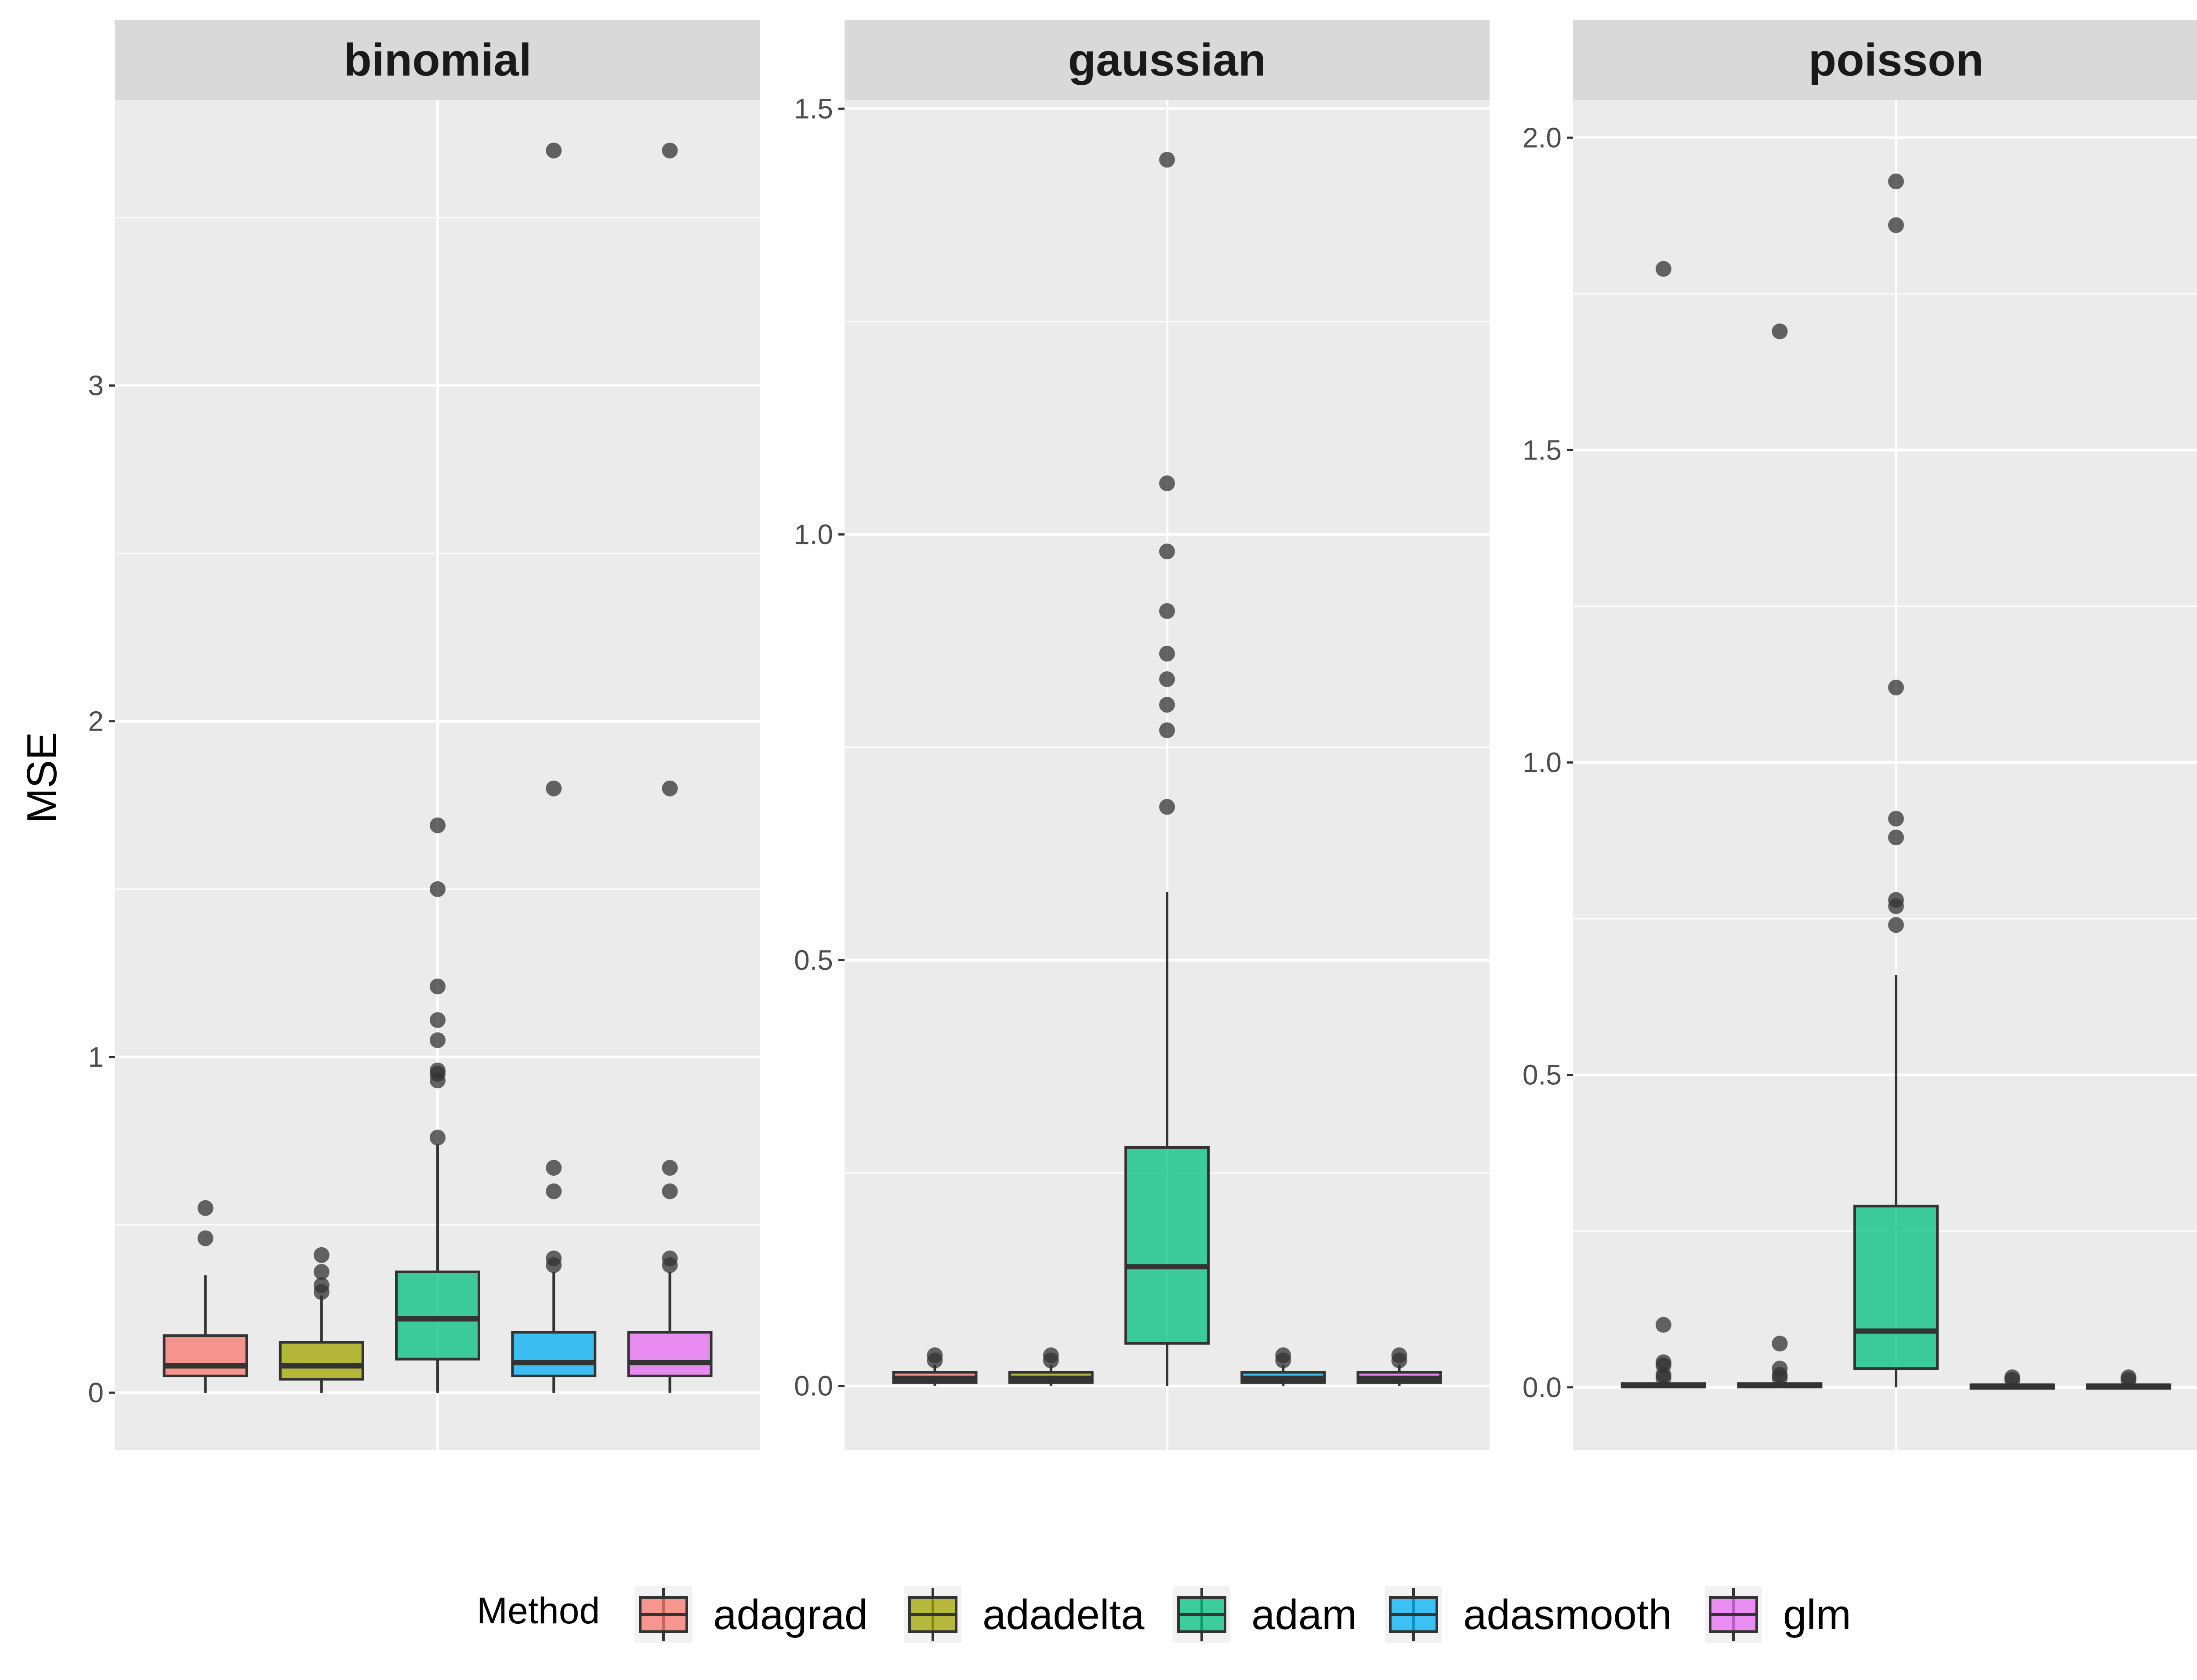 The image size is (2197, 1680). What do you see at coordinates (538, 1610) in the screenshot?
I see `legend-title: Method` at bounding box center [538, 1610].